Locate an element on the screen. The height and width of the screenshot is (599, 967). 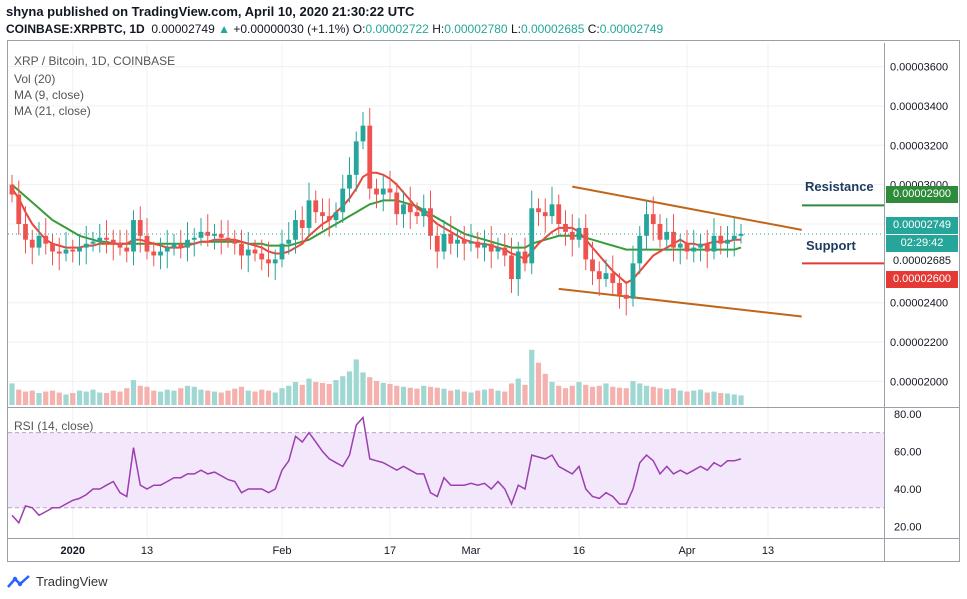
support-price-tag: 0.00002600 is located at coordinates (922, 279).